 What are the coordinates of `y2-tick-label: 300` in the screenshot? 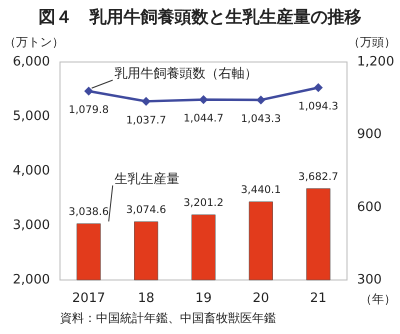 It's located at (369, 280).